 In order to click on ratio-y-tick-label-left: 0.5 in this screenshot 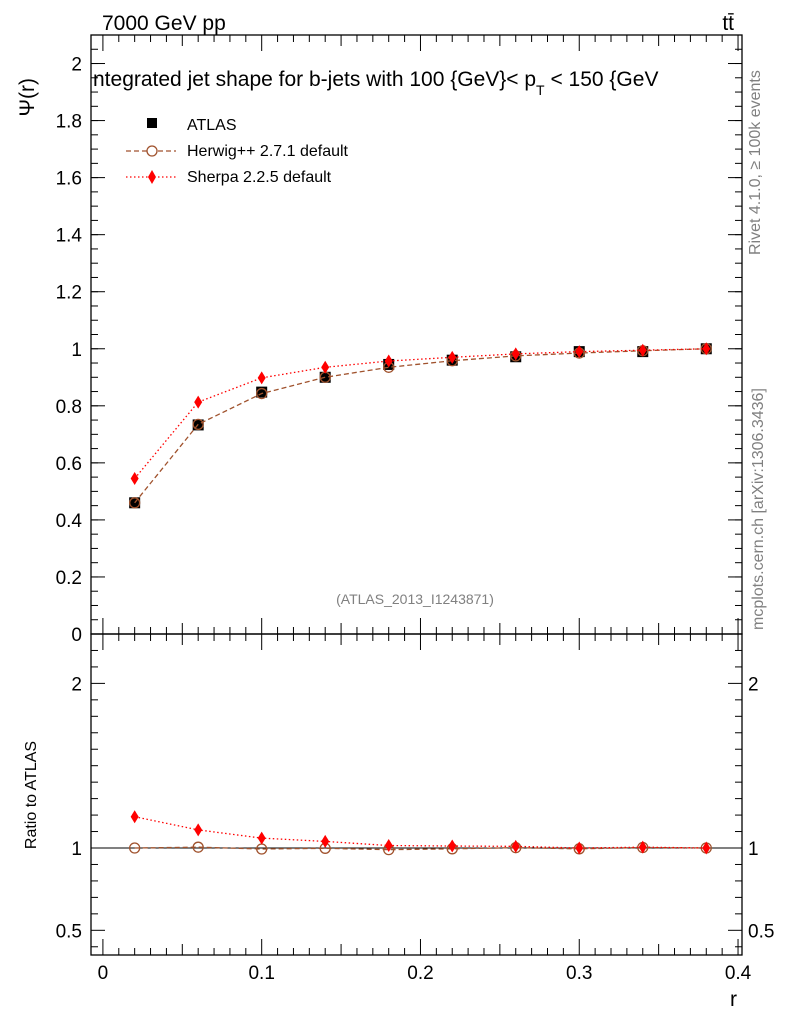, I will do `click(69, 931)`.